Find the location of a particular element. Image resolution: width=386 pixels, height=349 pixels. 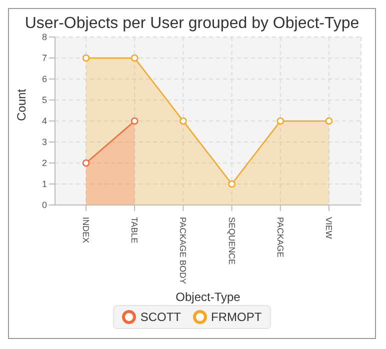

x-tick-label: INDEX is located at coordinates (86, 230).